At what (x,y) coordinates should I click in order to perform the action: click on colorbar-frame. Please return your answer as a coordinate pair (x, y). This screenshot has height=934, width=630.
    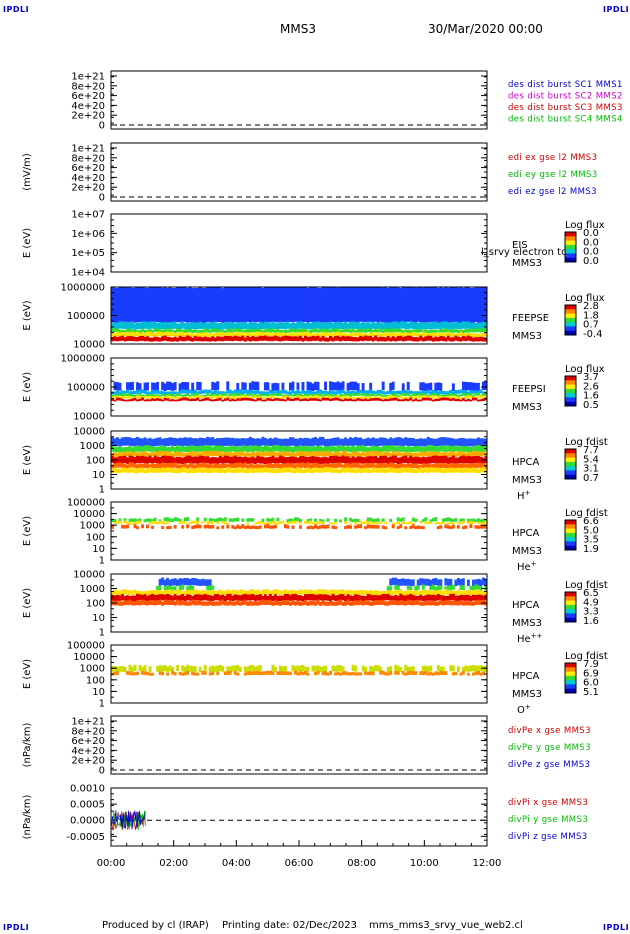
    Looking at the image, I should click on (570, 464).